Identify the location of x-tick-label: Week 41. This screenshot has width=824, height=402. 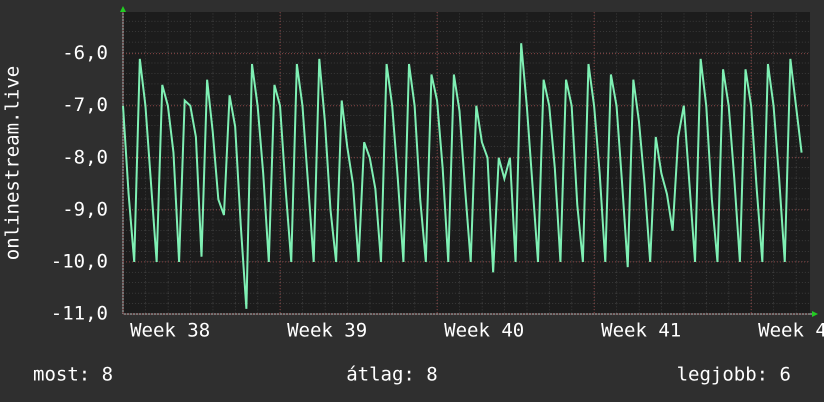
(641, 331).